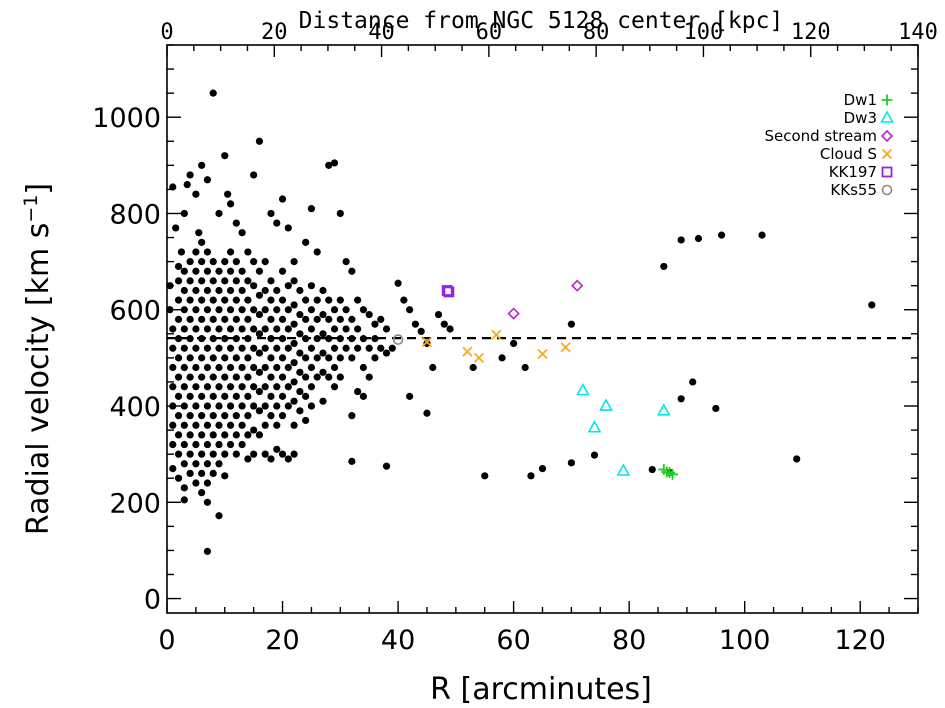 The image size is (945, 708). What do you see at coordinates (860, 100) in the screenshot?
I see `legend-label-dw1: Dw1` at bounding box center [860, 100].